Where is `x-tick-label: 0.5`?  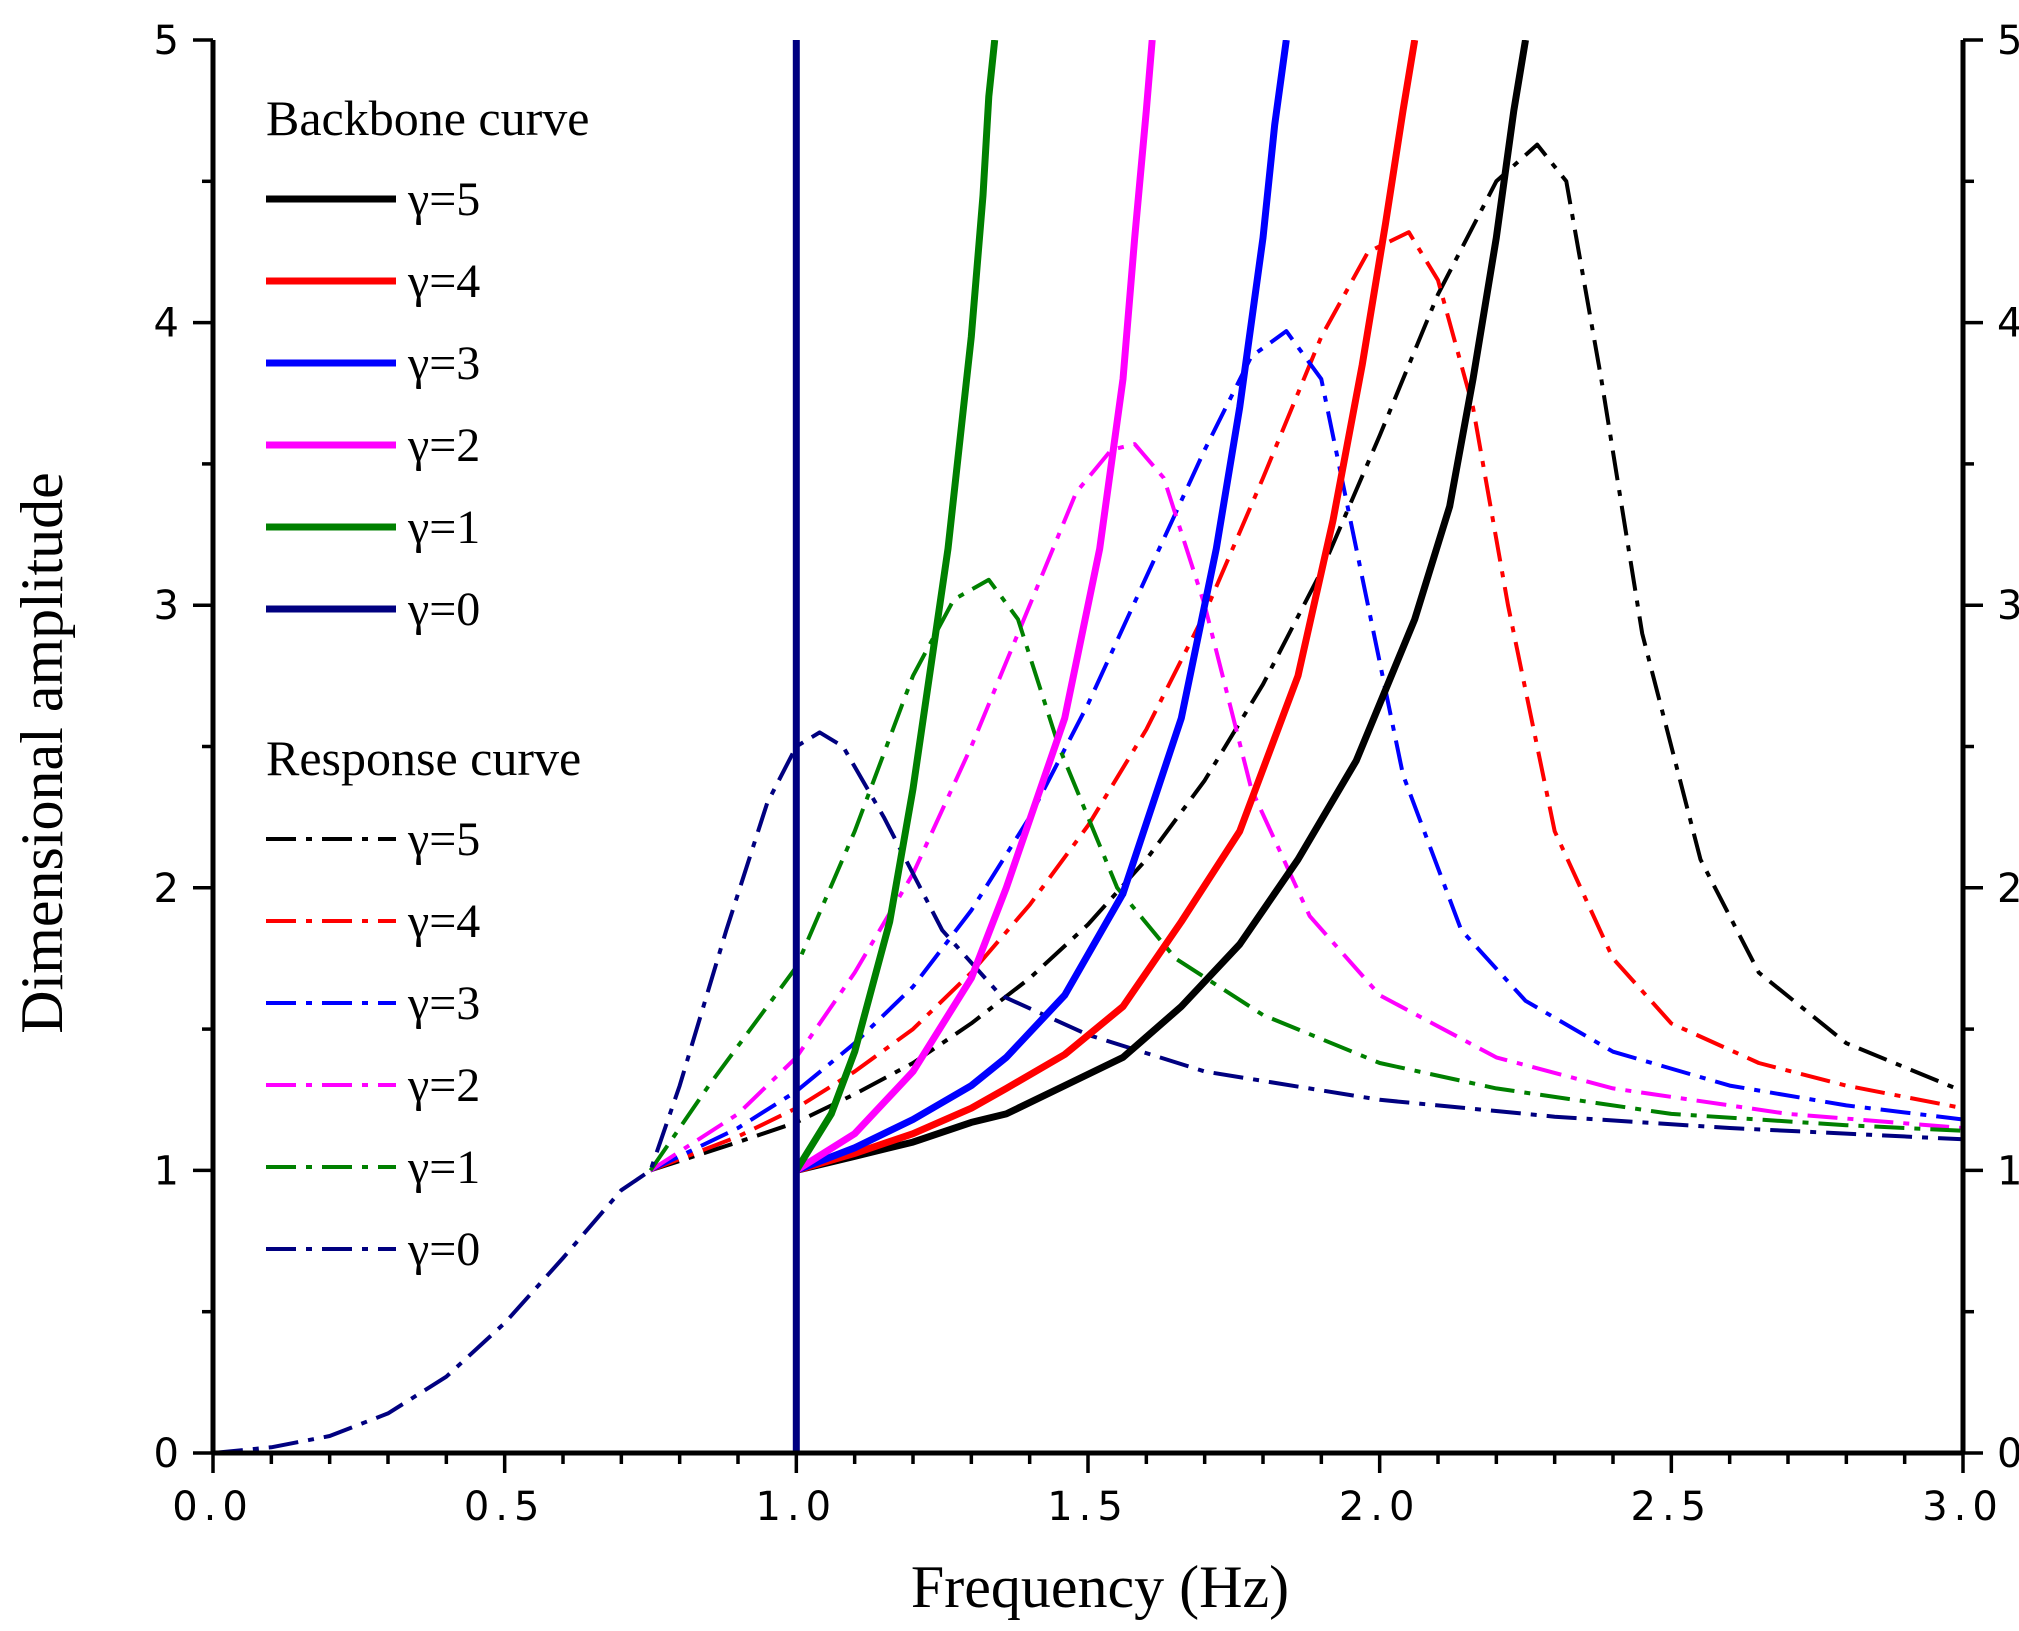 x-tick-label: 0.5 is located at coordinates (505, 1507).